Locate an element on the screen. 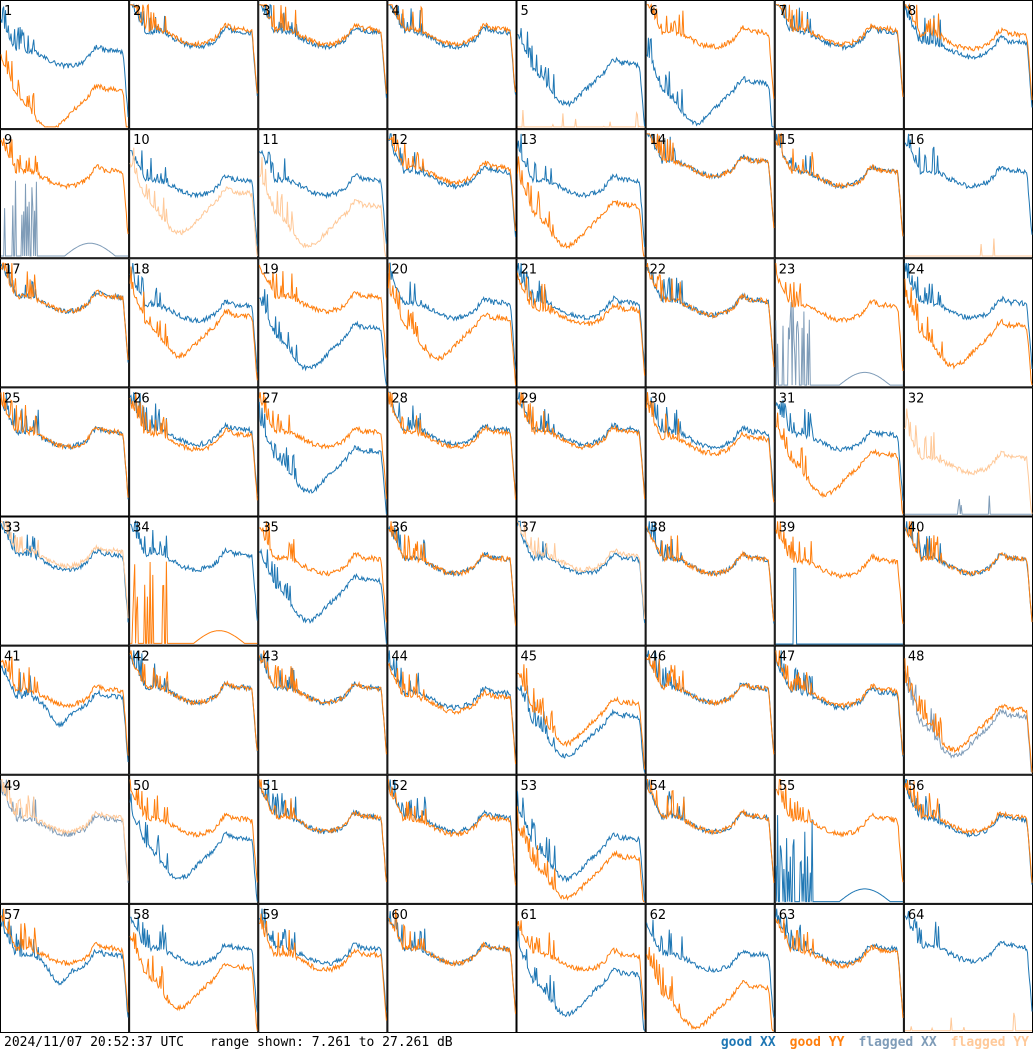 Image resolution: width=1033 pixels, height=1053 pixels. panel-label: 59 is located at coordinates (270, 915).